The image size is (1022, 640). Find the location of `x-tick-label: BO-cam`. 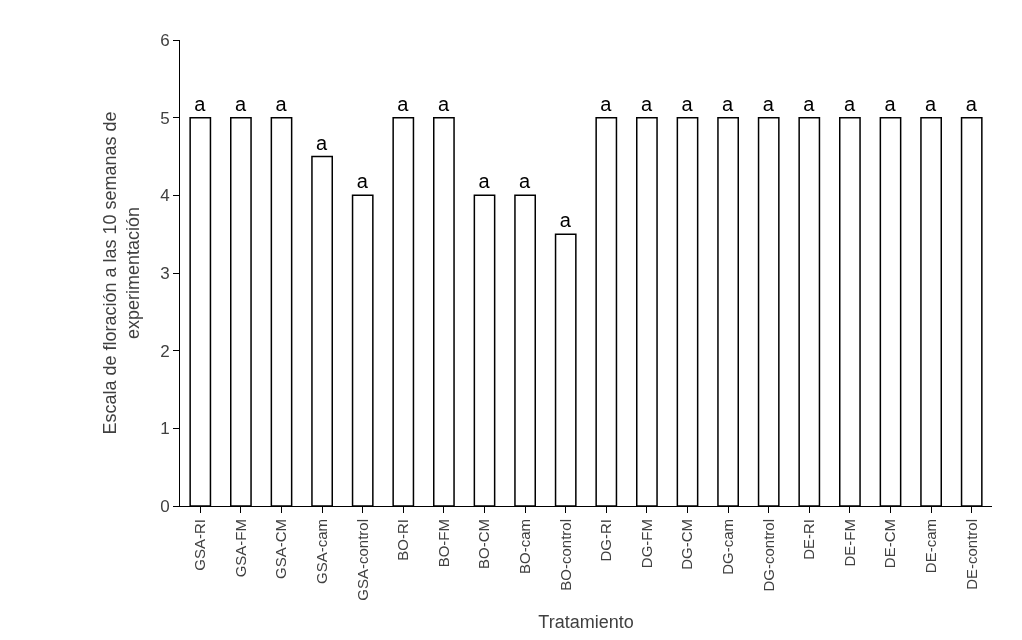

x-tick-label: BO-cam is located at coordinates (524, 547).